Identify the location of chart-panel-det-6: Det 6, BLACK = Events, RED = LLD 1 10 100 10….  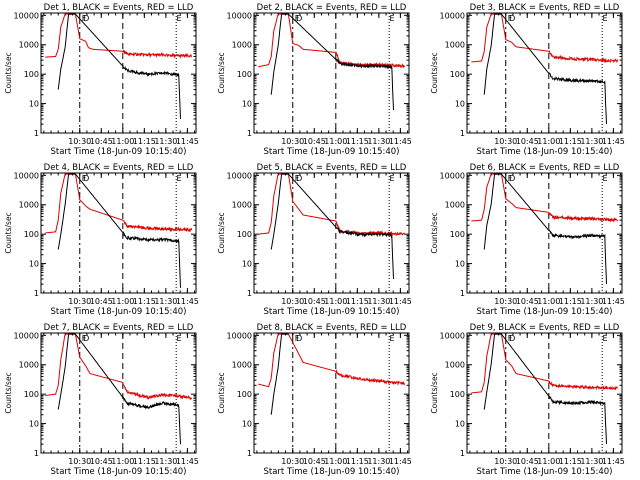
(527, 240).